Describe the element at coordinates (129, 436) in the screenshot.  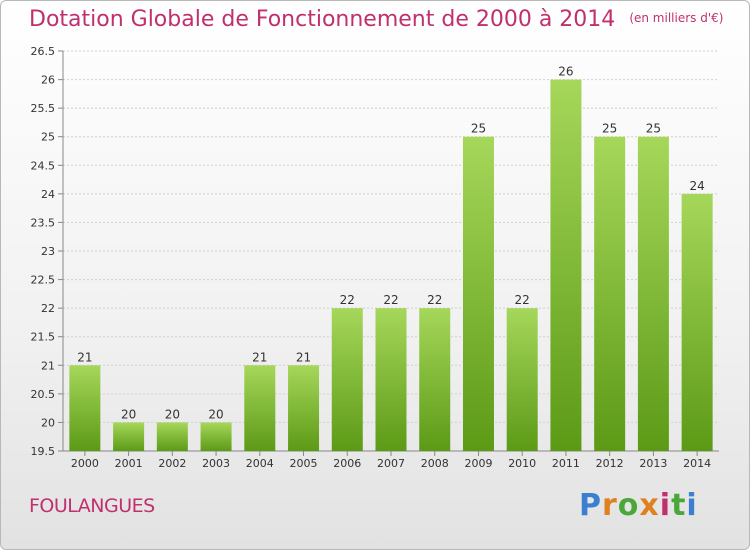
I see `bar-2001` at that location.